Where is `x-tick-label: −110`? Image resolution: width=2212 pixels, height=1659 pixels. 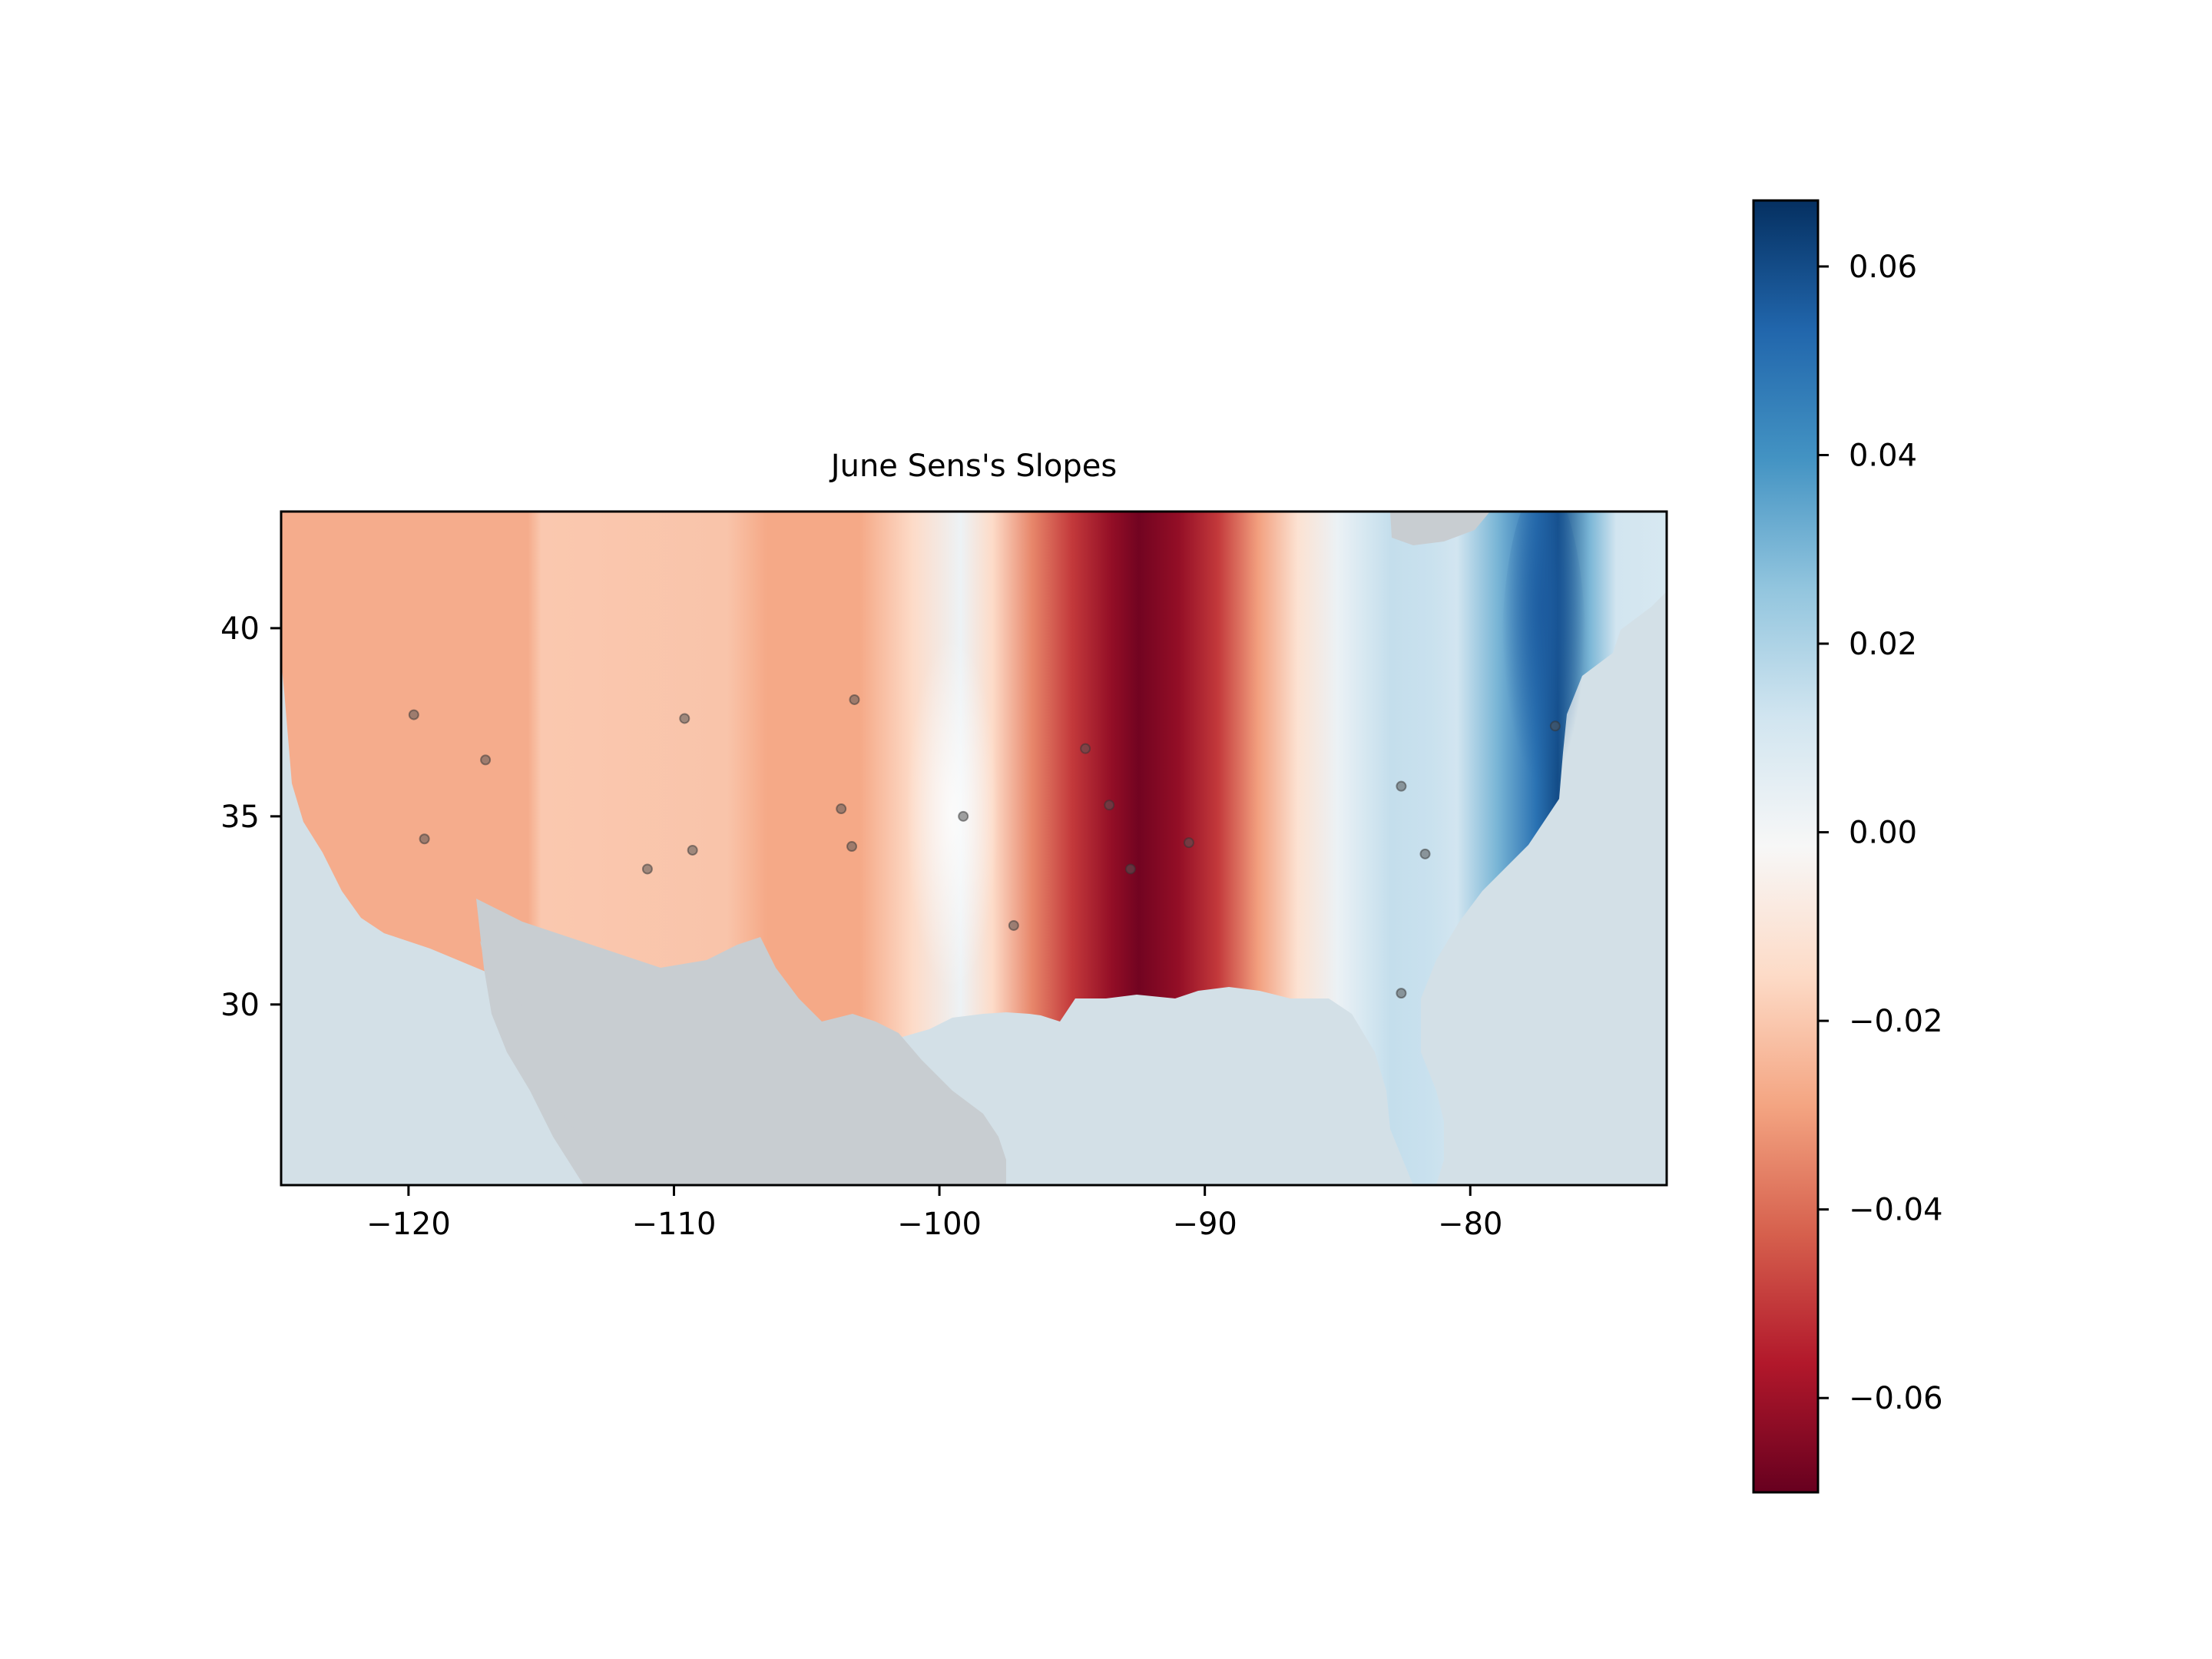 x-tick-label: −110 is located at coordinates (674, 1224).